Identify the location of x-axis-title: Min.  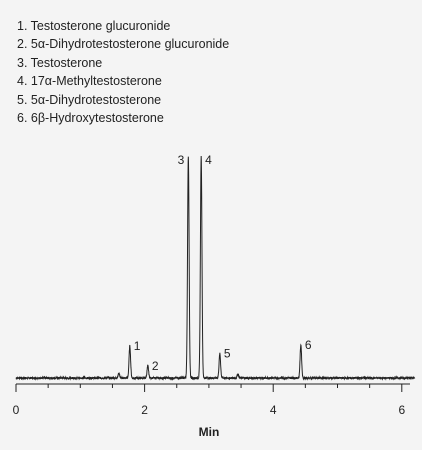
(209, 432).